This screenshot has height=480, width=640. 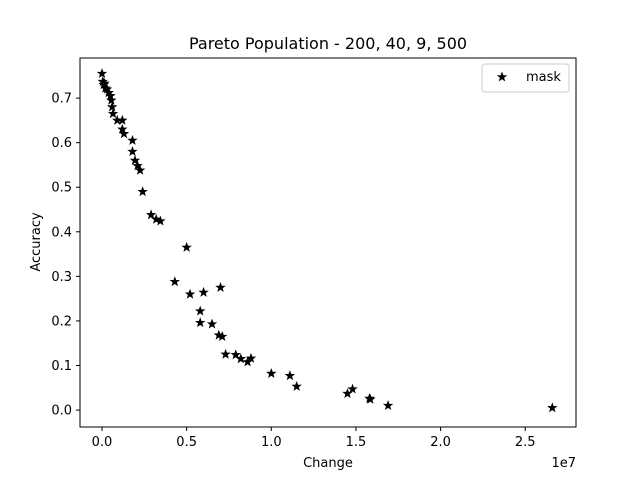 I want to click on y-tick-label: 0.5, so click(x=61, y=188).